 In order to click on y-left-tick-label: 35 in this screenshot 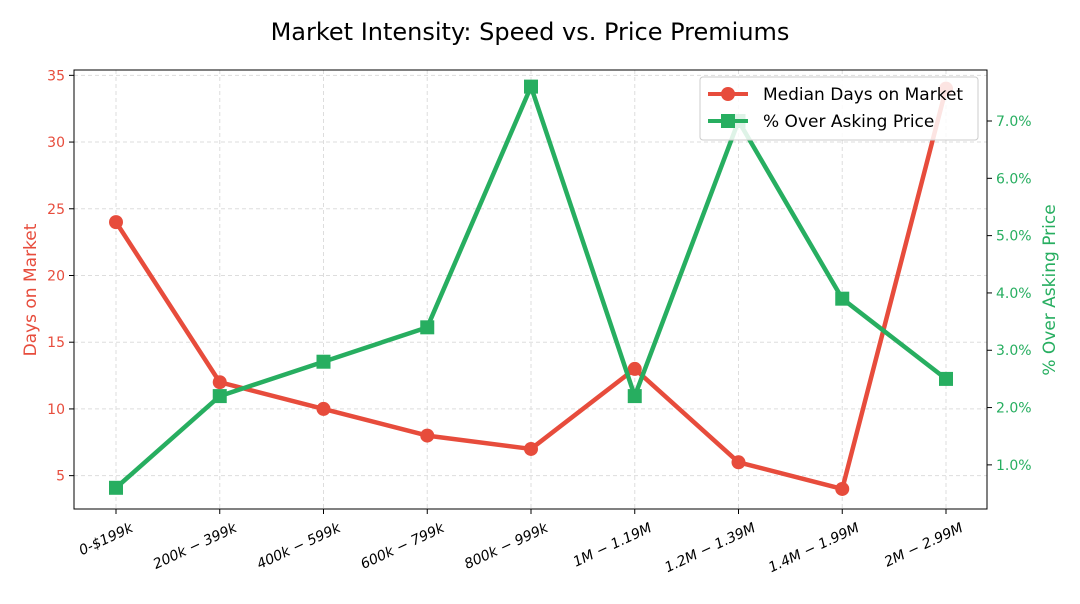, I will do `click(56, 76)`.